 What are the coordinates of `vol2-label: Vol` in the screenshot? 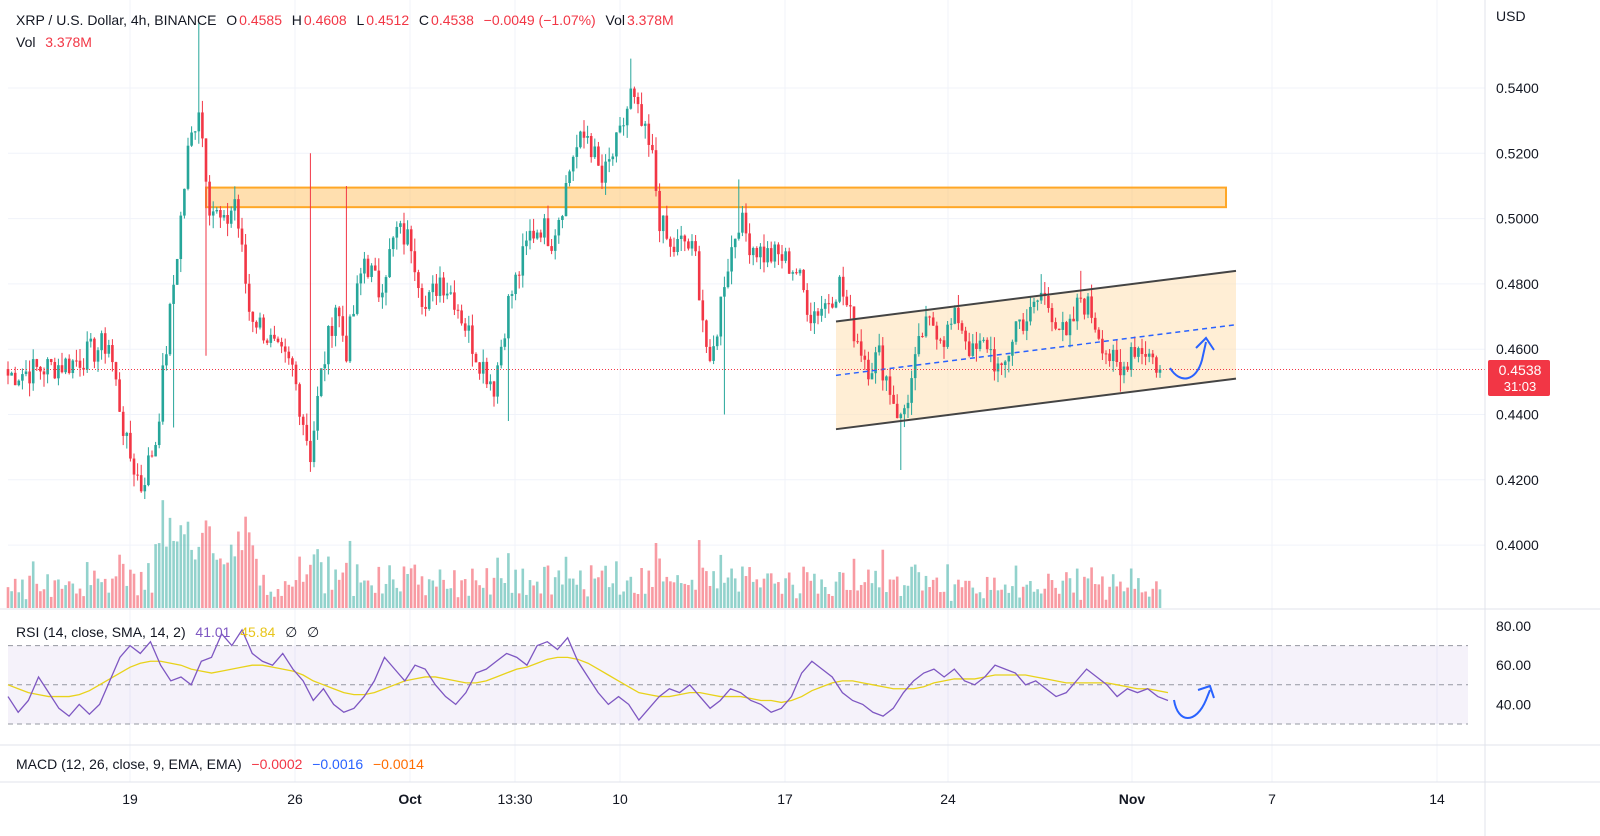 It's located at (26, 42).